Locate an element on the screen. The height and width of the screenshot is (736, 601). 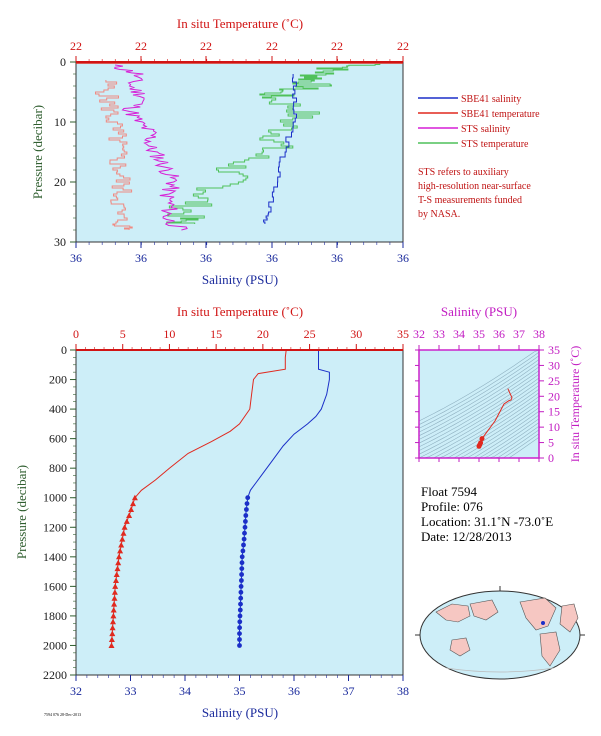
main-bottom-tick-label: 33 is located at coordinates (131, 691).